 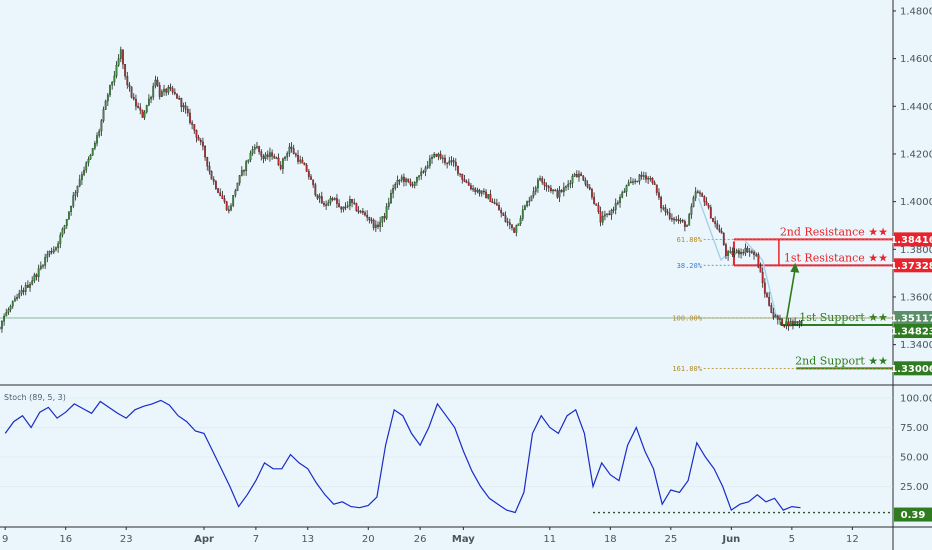 What do you see at coordinates (730, 539) in the screenshot?
I see `time-tick-label: Jun` at bounding box center [730, 539].